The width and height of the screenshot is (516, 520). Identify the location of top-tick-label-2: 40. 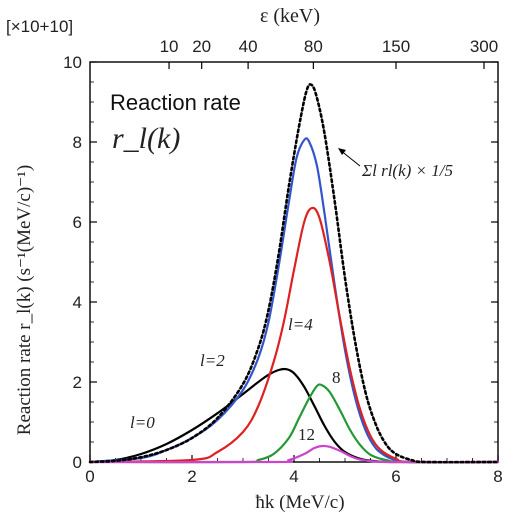
(248, 46).